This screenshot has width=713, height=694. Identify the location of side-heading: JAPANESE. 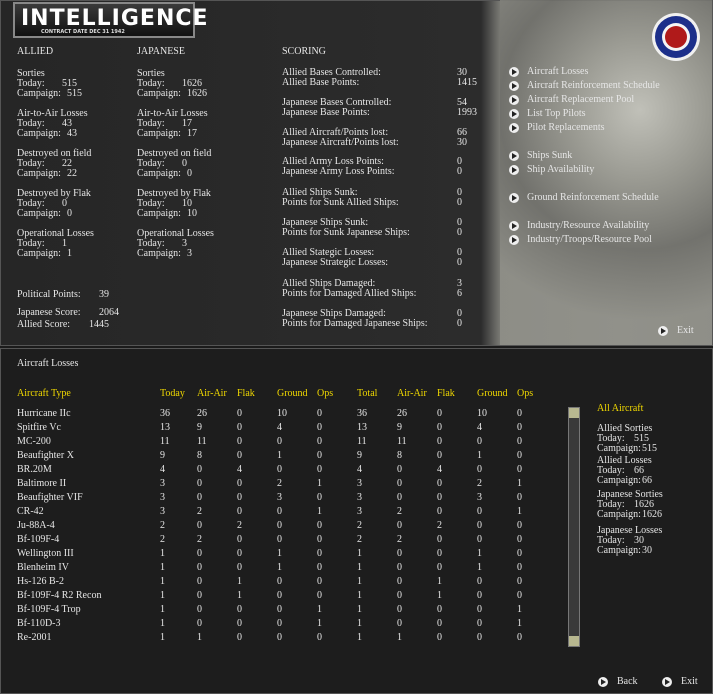
(161, 51).